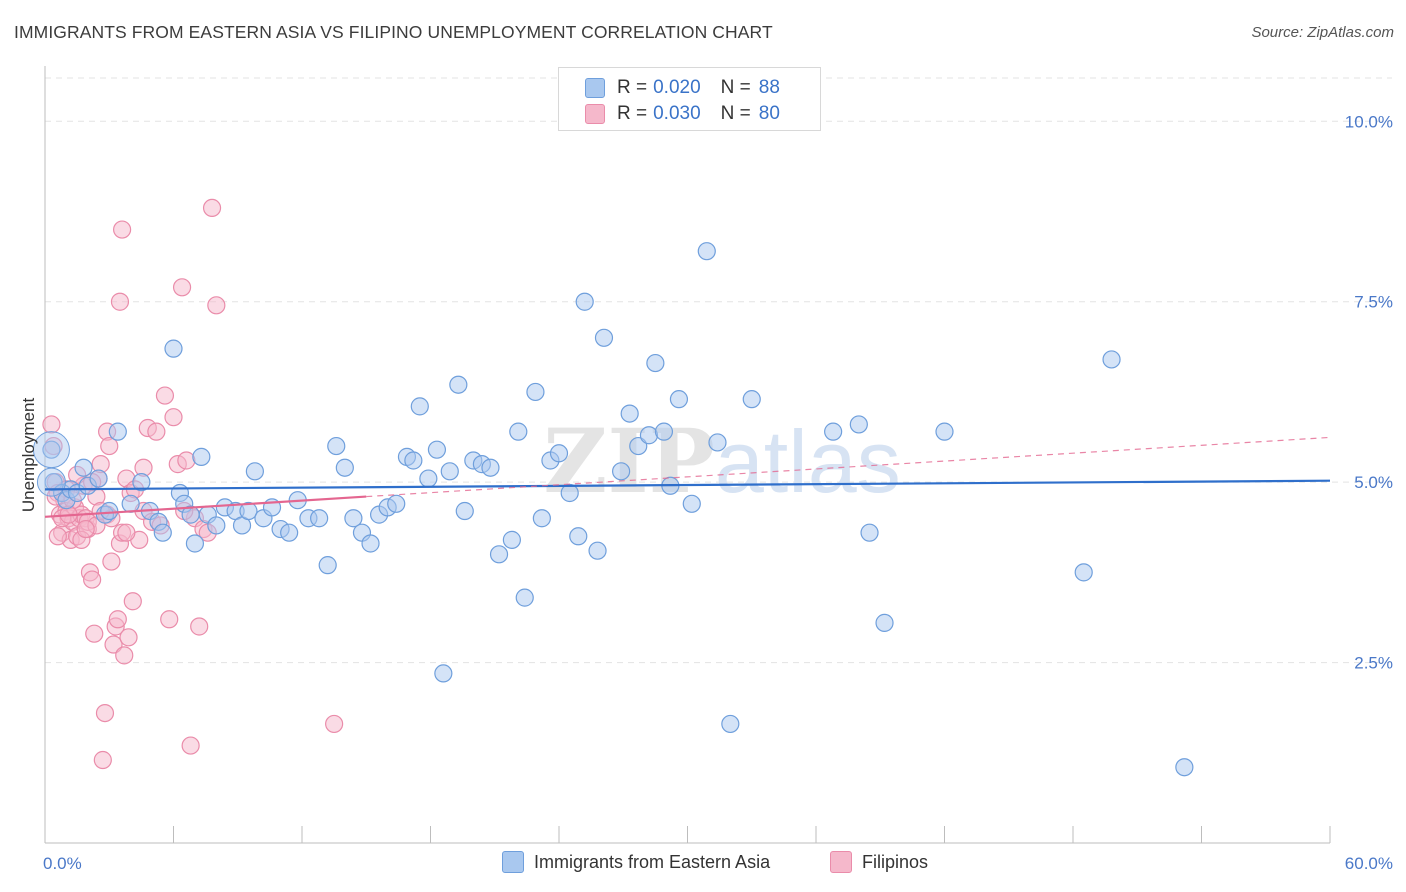  I want to click on bottom-legend-eastern-asia: Immigrants from Eastern Asia, so click(636, 862).